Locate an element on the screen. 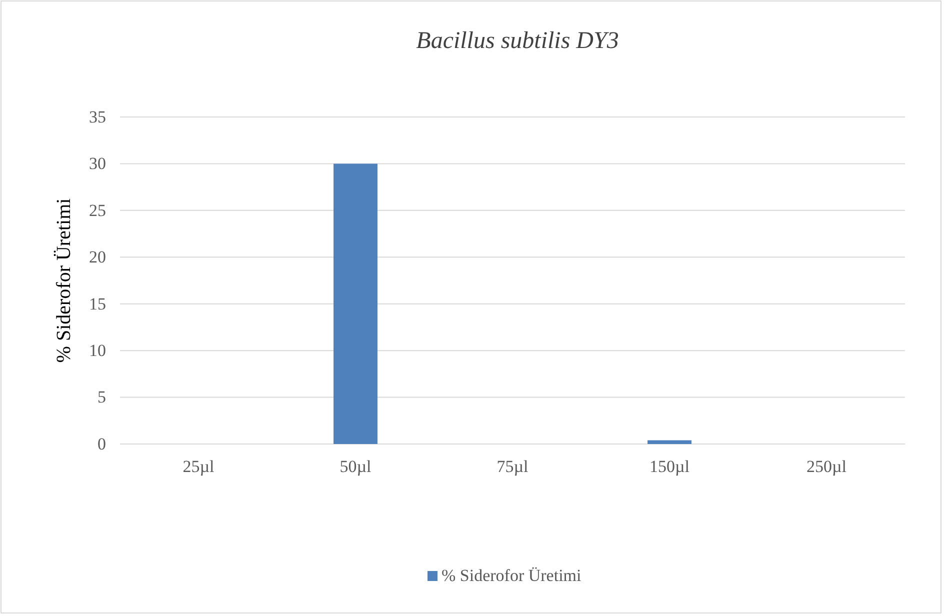  y-tick-label: 35 is located at coordinates (97, 116).